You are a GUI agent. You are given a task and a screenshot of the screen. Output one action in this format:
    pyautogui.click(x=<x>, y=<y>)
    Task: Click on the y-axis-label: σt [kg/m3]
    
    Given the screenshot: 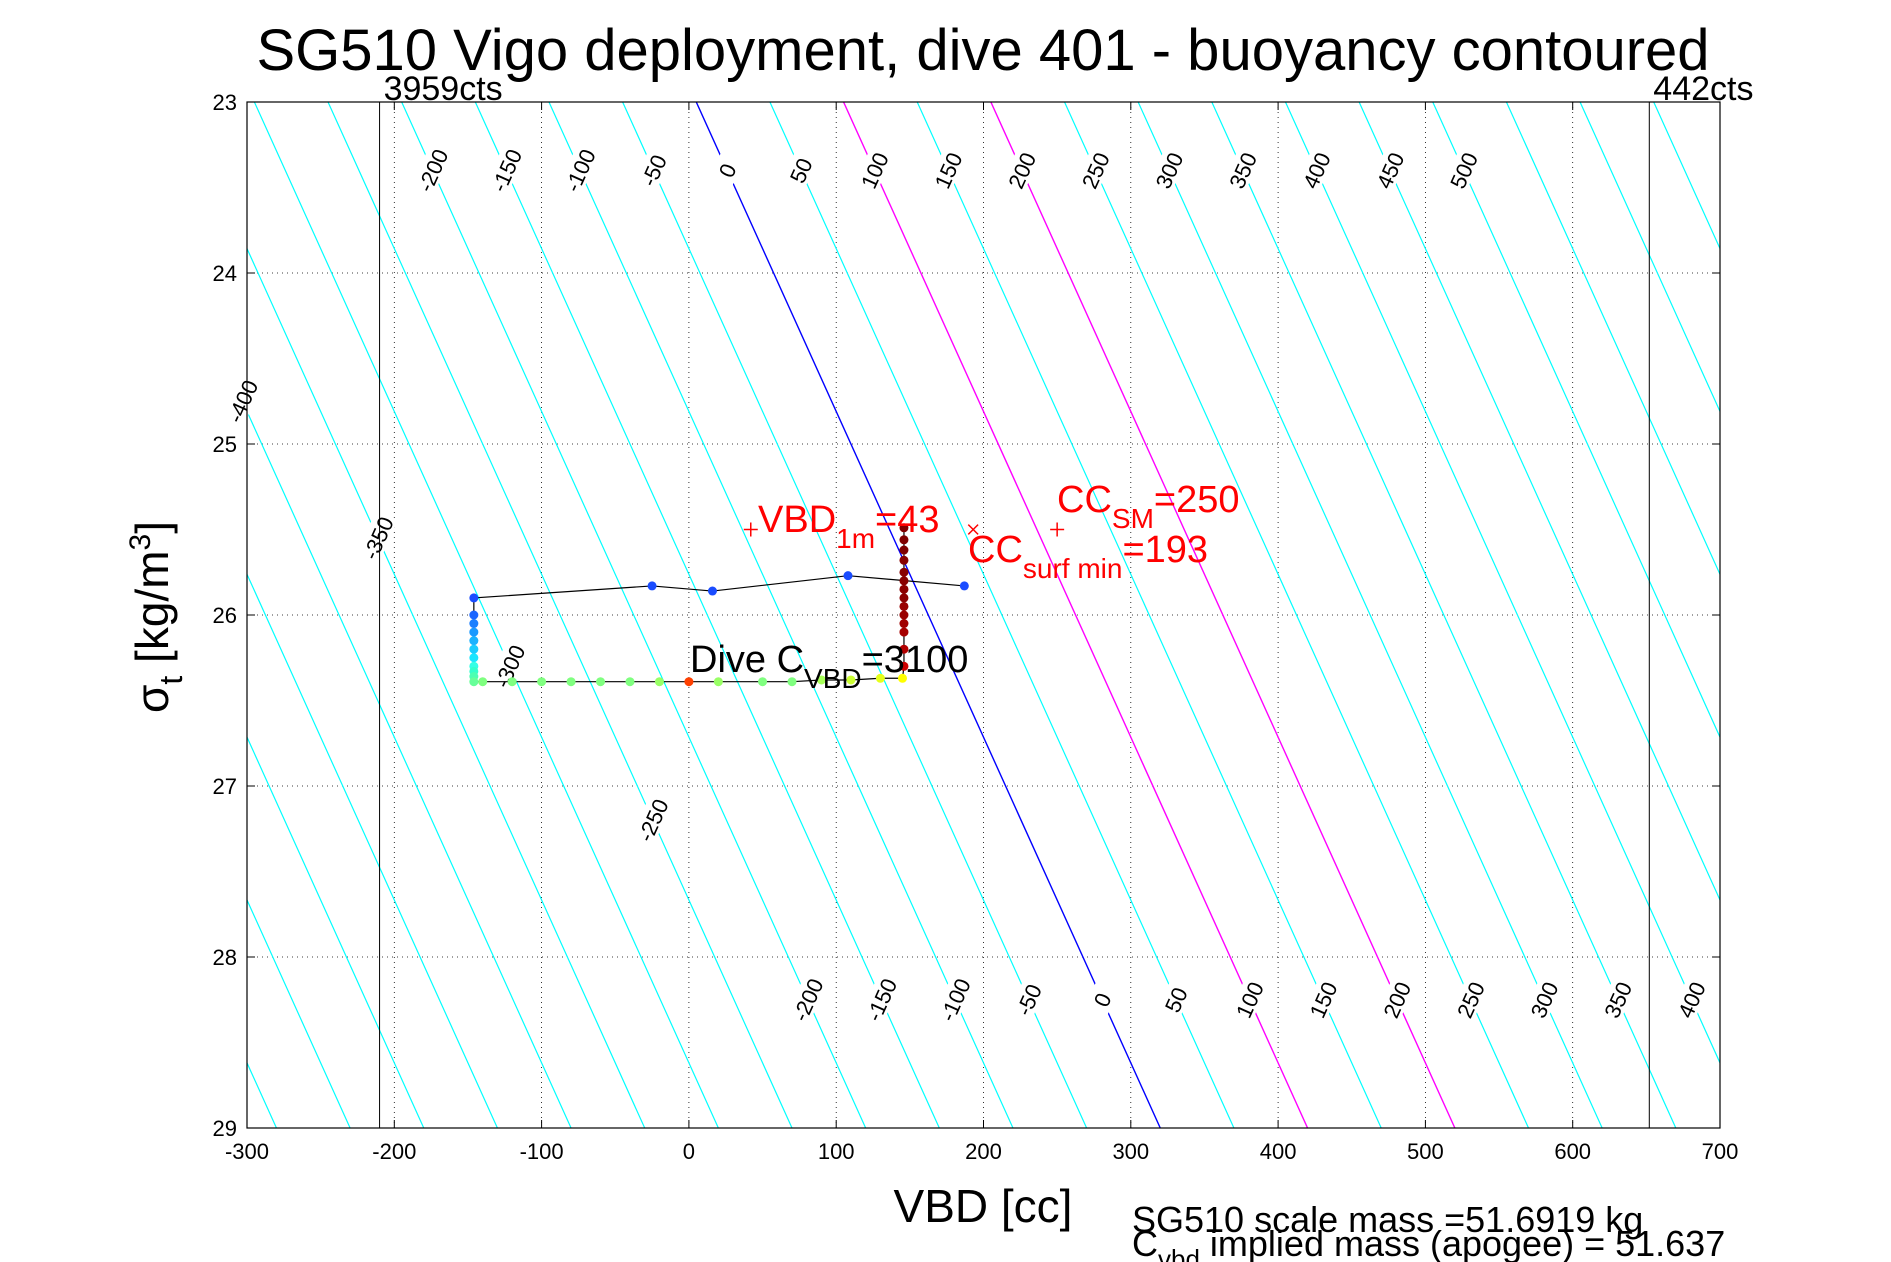 What is the action you would take?
    pyautogui.click(x=156, y=617)
    